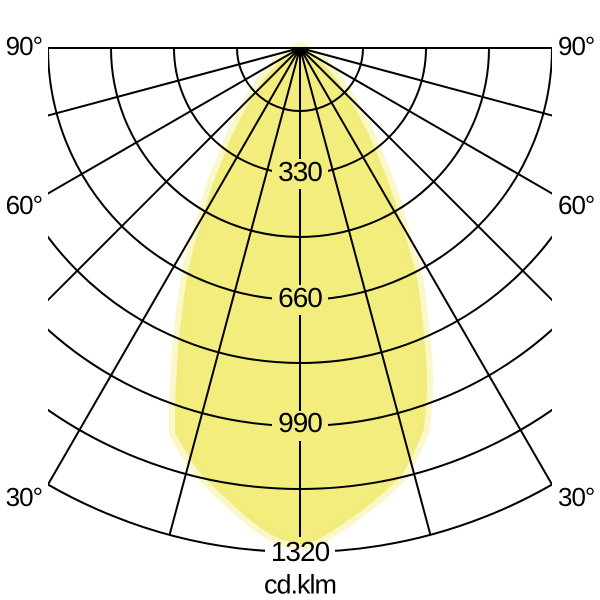  Describe the element at coordinates (300, 171) in the screenshot. I see `ring-value-label-330: 330` at that location.